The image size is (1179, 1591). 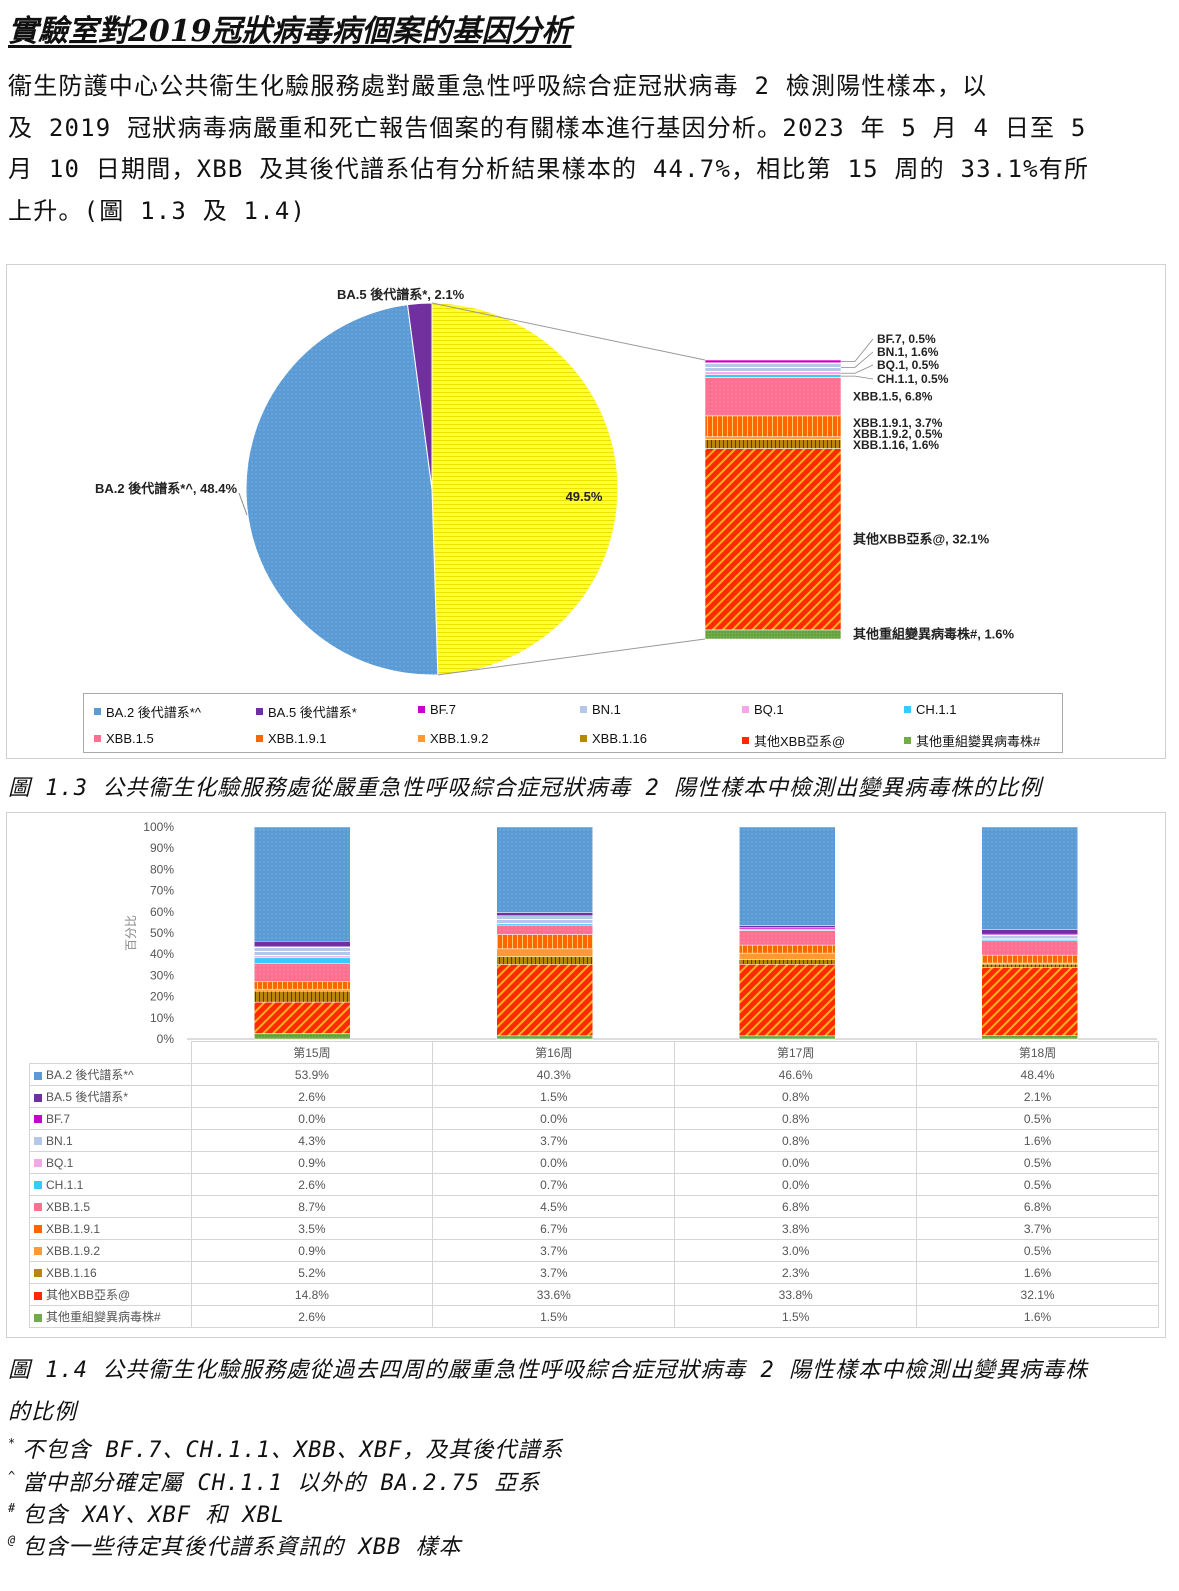 What do you see at coordinates (594, 1118) in the screenshot?
I see `table-row: BF.7 0.0% 0.0% 0.8% 0.5%` at bounding box center [594, 1118].